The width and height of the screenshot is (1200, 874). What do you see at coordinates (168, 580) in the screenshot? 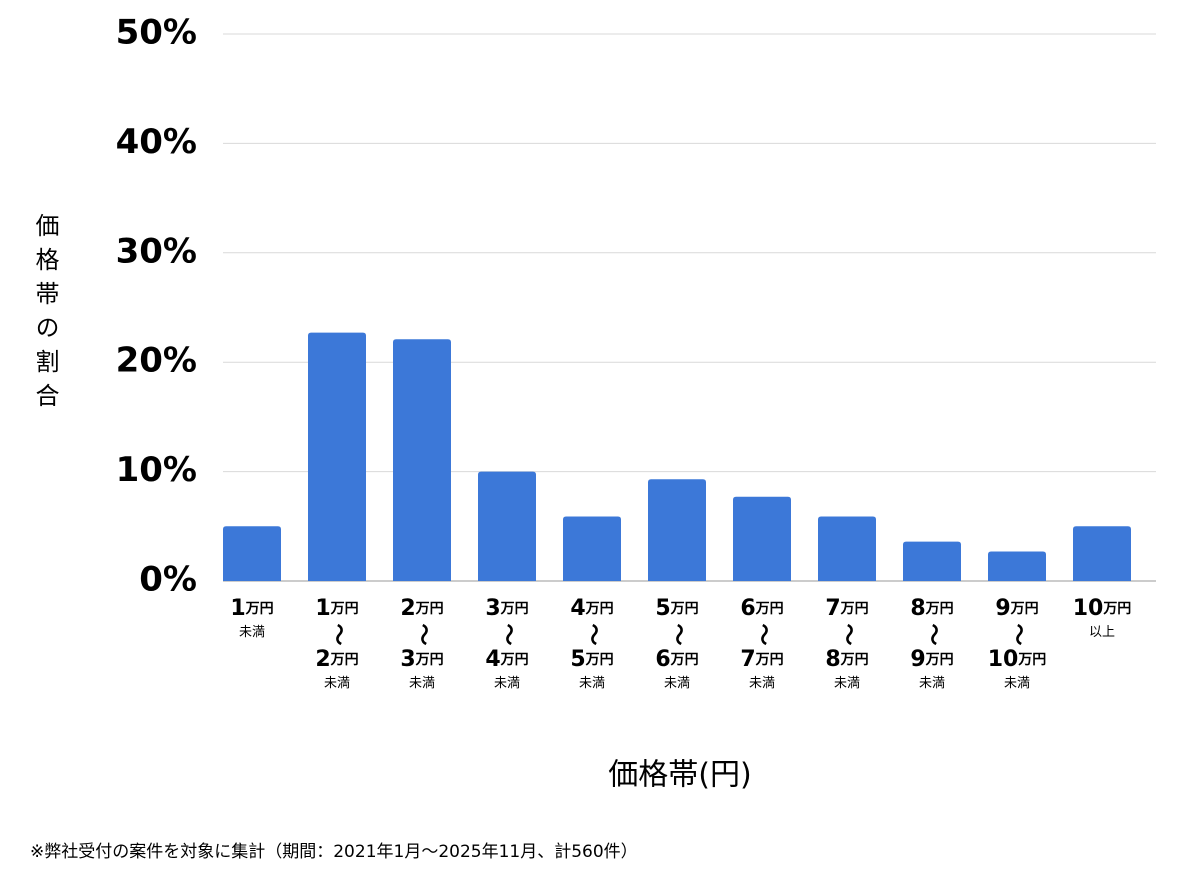
I see `y-tick-label: 0%` at bounding box center [168, 580].